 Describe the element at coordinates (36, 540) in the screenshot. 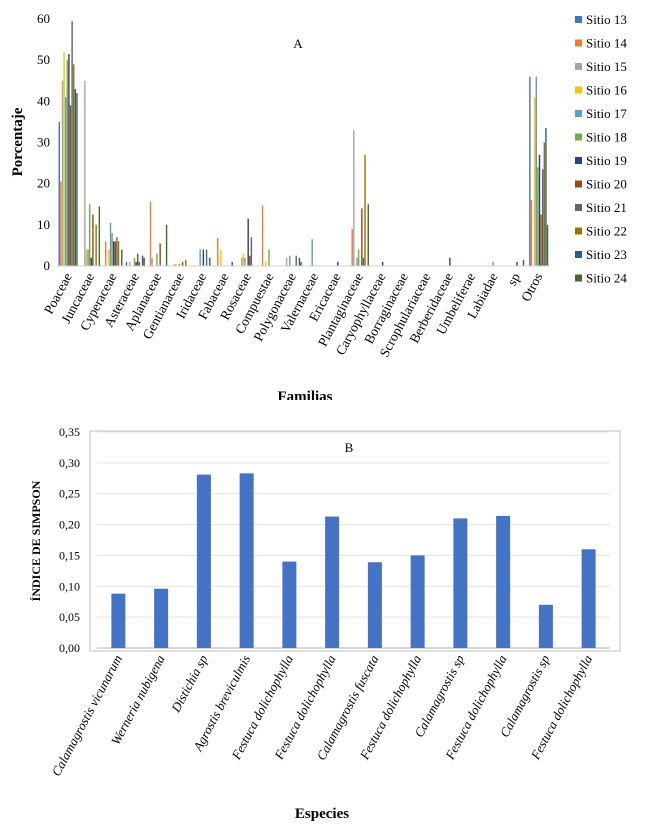

I see `chart-b-ylabel: ÍNDICE DE SIMPSON` at that location.